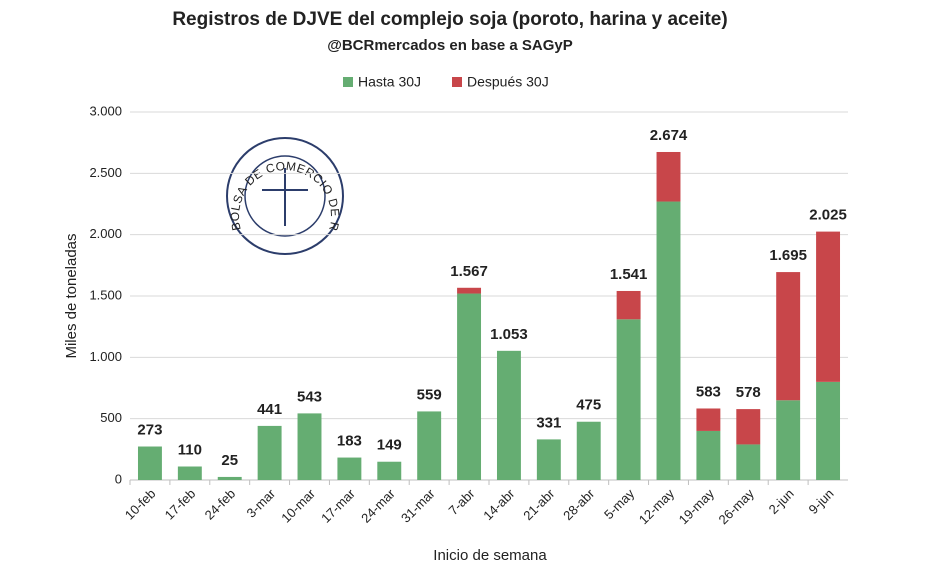 The width and height of the screenshot is (938, 580). Describe the element at coordinates (190, 449) in the screenshot. I see `total-label: 110` at that location.